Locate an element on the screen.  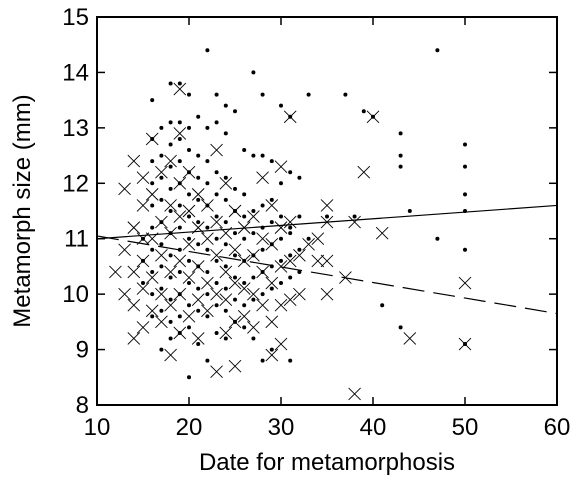
y-tick-label: 14 is located at coordinates (75, 72).